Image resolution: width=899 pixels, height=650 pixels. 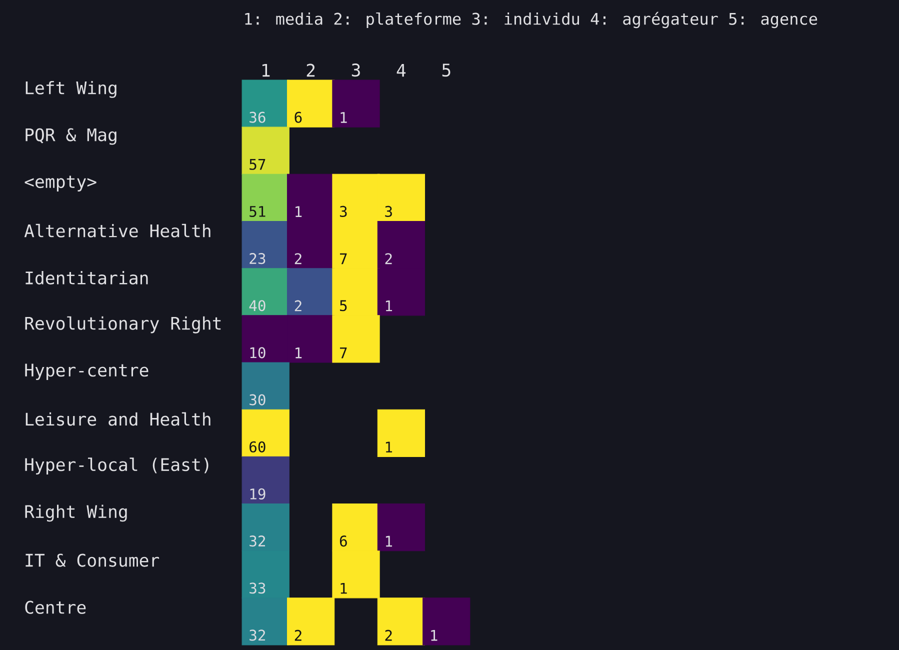 I want to click on y-tick-label: Hyper-centre, so click(x=86, y=372).